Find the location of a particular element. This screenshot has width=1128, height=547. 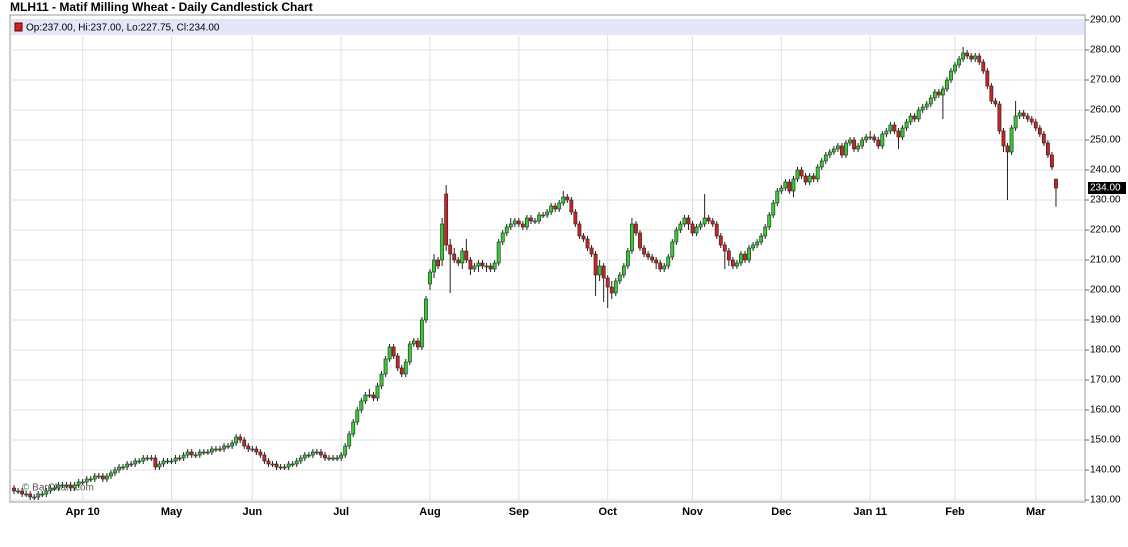

y-tick-label: 140.00 is located at coordinates (1105, 470).